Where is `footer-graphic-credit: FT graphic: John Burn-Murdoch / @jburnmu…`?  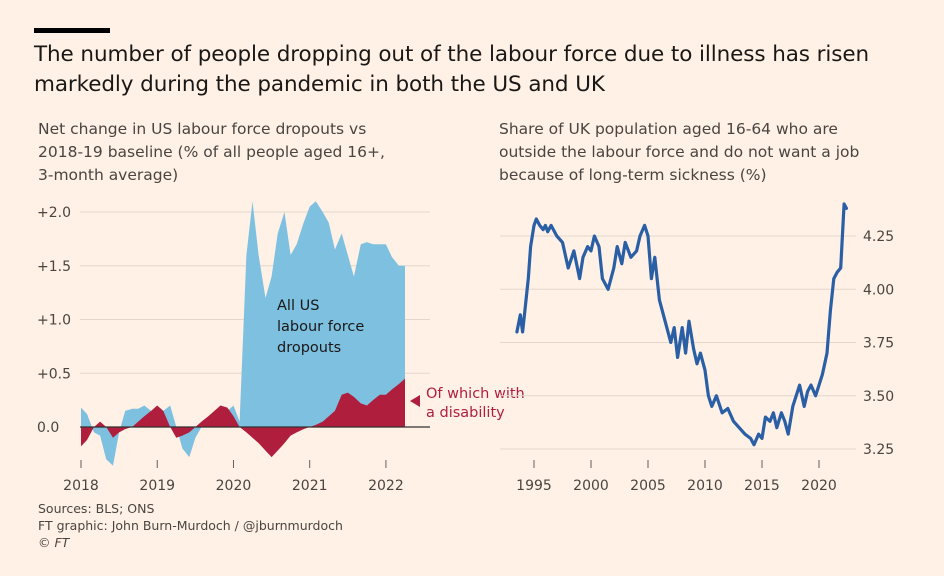 footer-graphic-credit: FT graphic: John Burn-Murdoch / @jburnmu… is located at coordinates (190, 525).